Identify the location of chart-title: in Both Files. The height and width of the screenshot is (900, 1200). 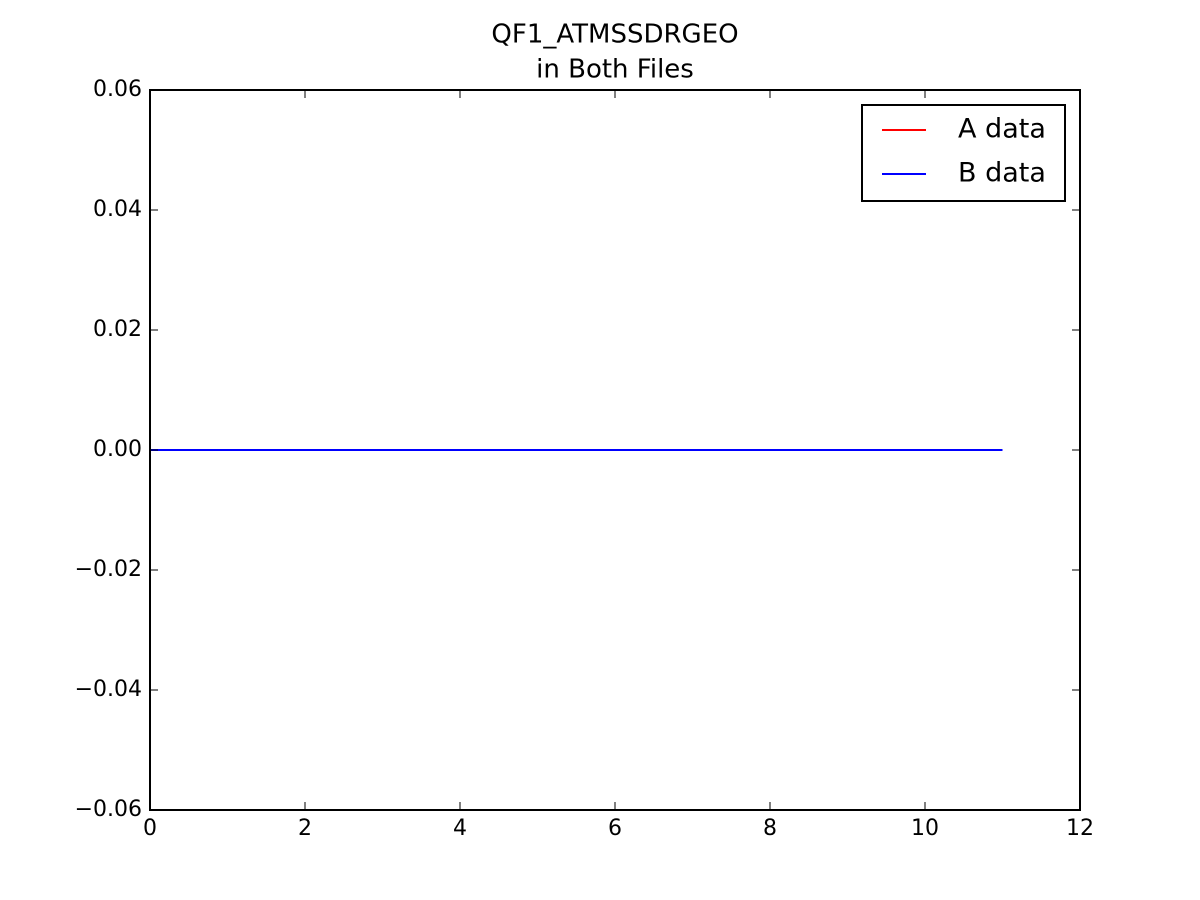
(615, 70).